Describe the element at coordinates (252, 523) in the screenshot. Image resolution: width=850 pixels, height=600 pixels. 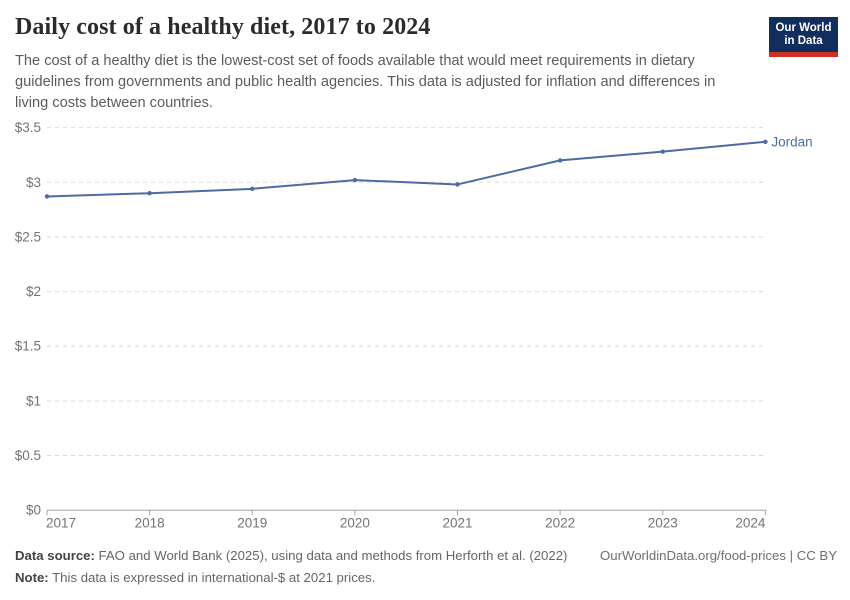
I see `x-axis-tick-label: 2019` at that location.